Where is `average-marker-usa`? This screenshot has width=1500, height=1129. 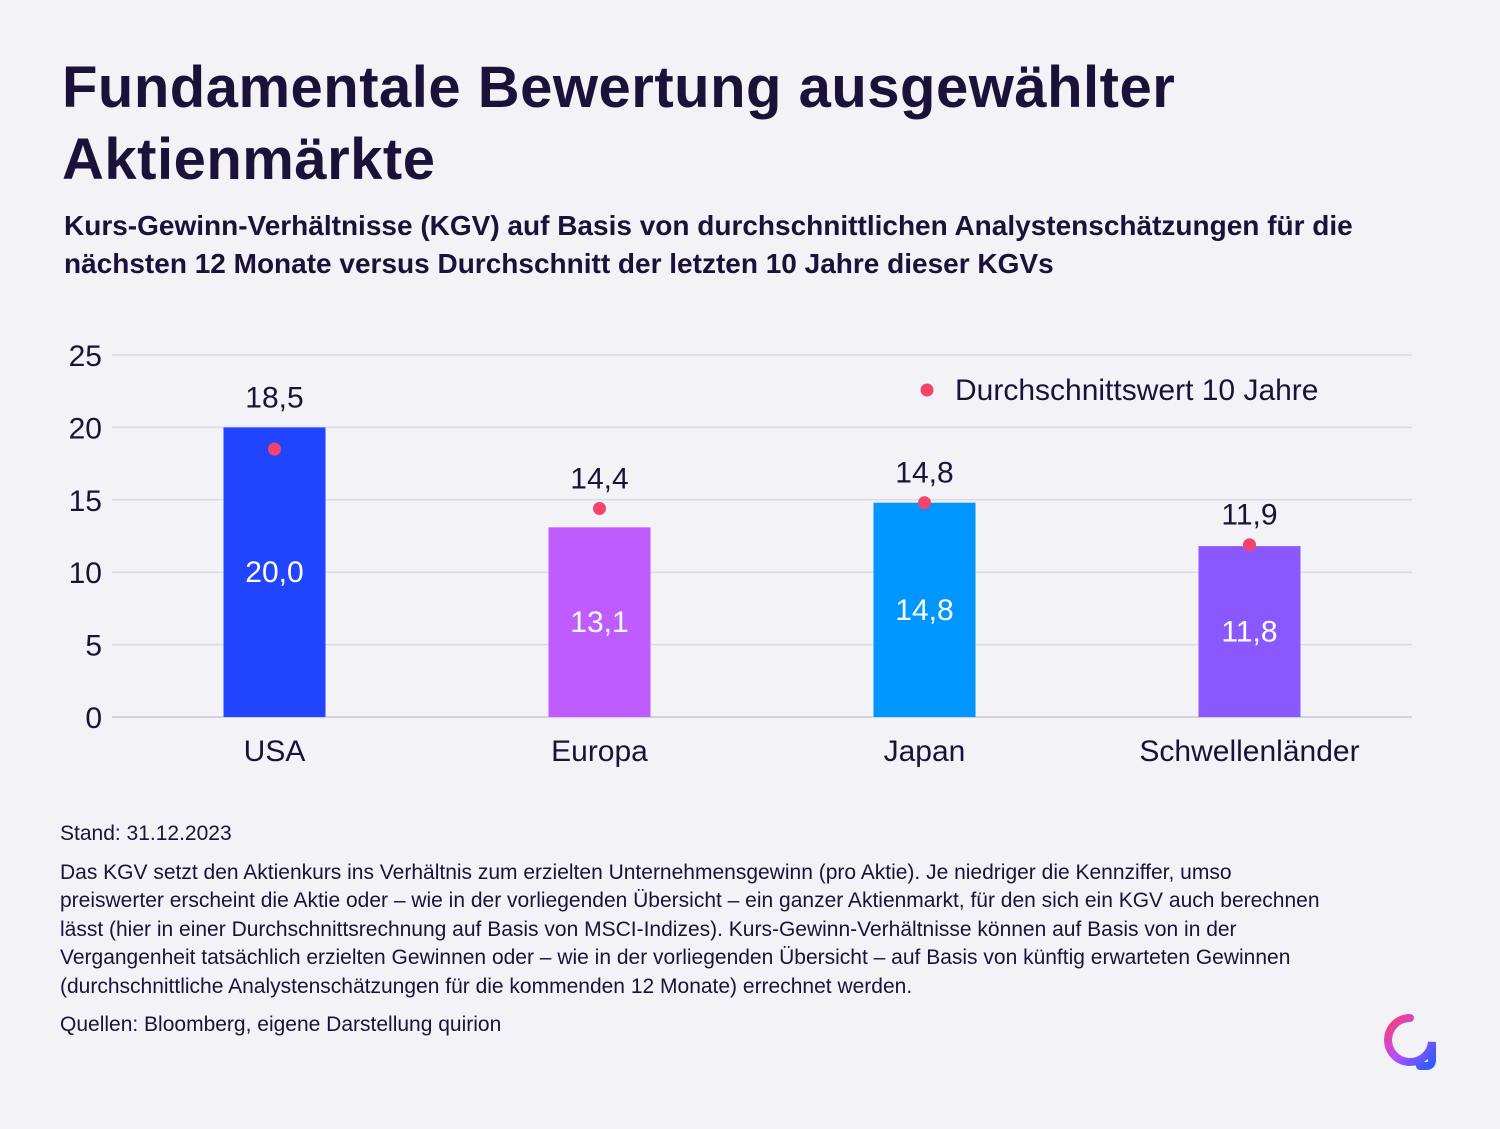 average-marker-usa is located at coordinates (274, 449).